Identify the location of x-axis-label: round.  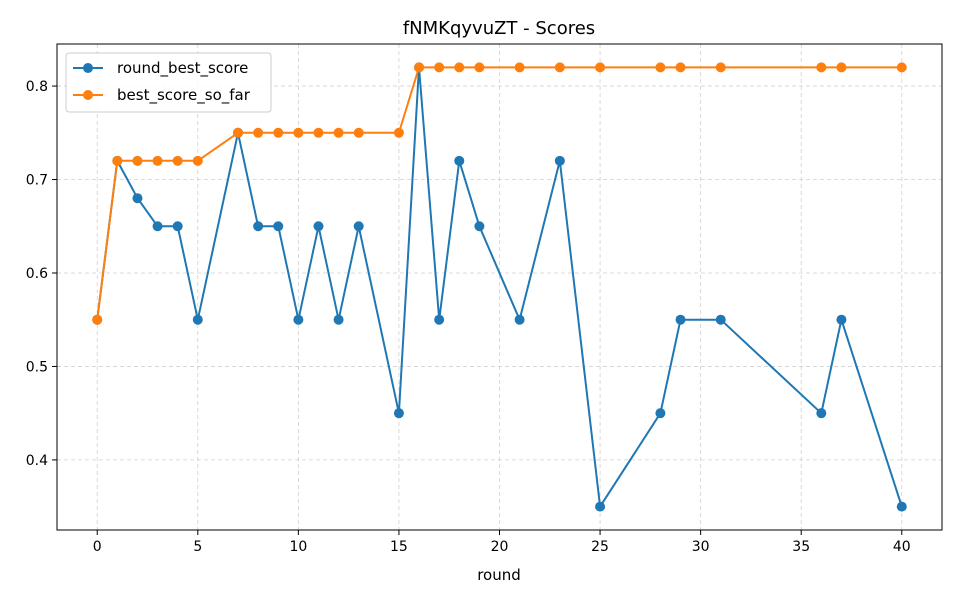
(499, 575).